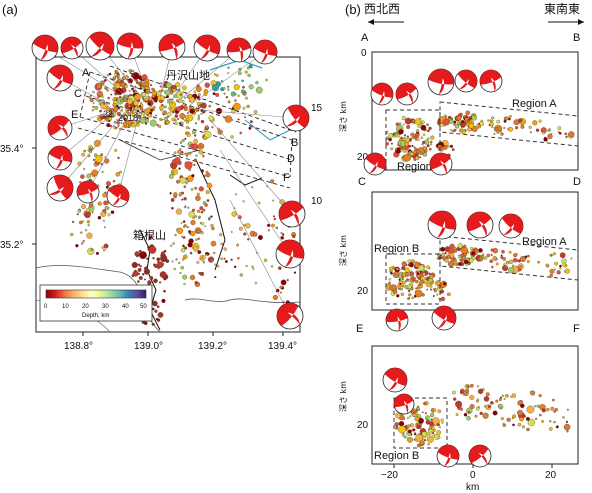  I want to click on panel-a-label: (a), so click(10, 9).